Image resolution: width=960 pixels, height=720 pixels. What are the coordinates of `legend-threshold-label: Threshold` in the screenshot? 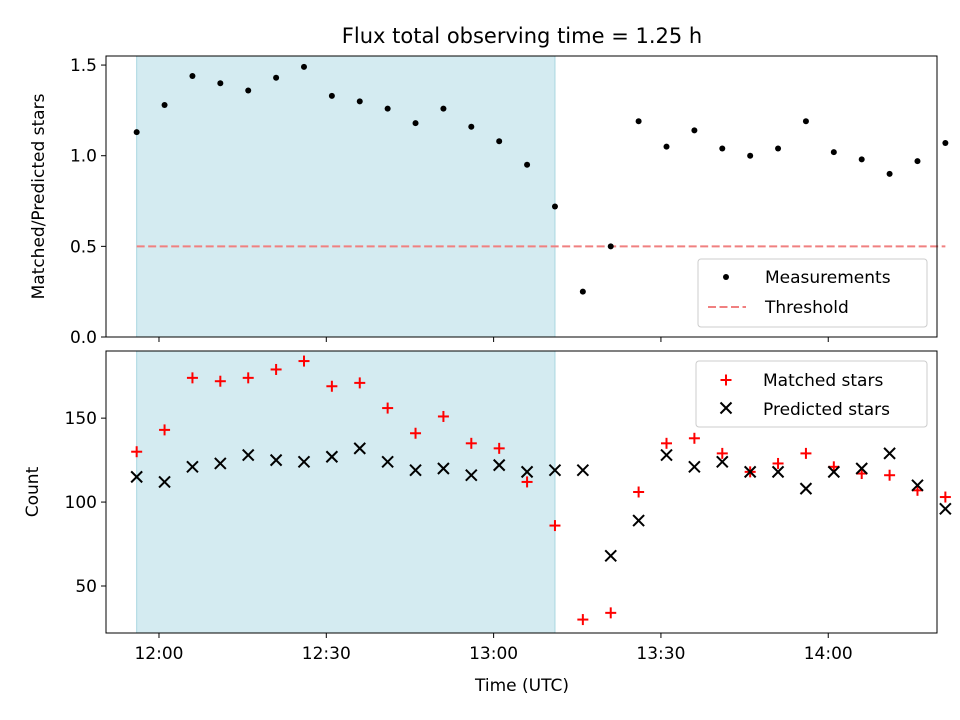 It's located at (806, 308).